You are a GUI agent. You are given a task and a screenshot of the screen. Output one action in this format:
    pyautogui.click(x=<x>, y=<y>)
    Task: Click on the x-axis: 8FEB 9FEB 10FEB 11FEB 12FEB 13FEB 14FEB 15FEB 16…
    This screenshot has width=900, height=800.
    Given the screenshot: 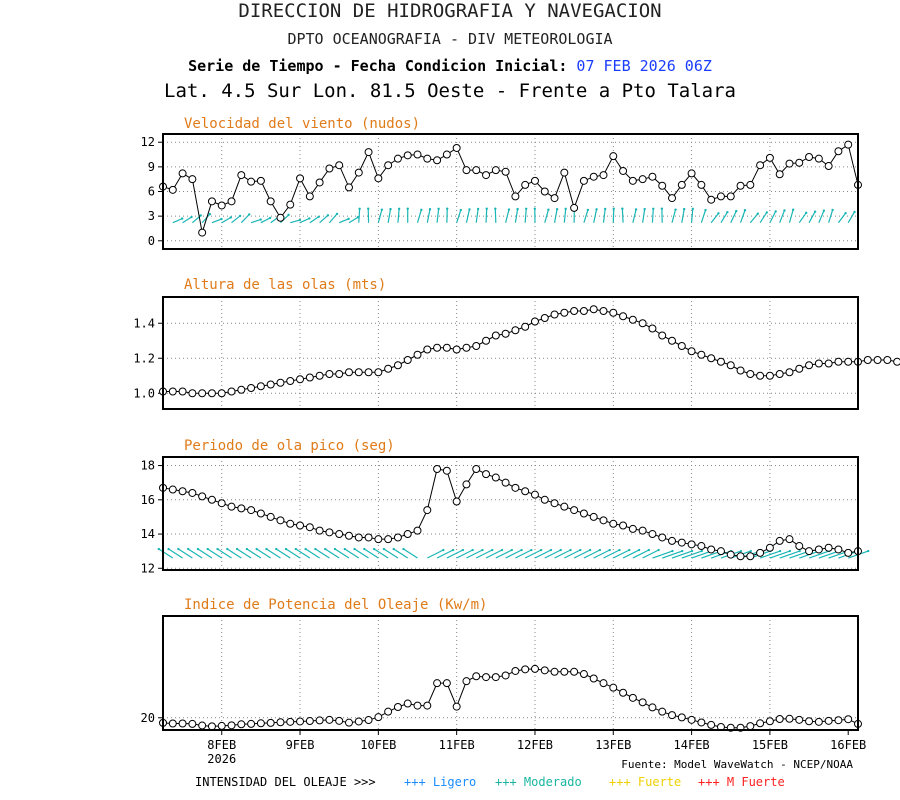 What is the action you would take?
    pyautogui.click(x=536, y=748)
    